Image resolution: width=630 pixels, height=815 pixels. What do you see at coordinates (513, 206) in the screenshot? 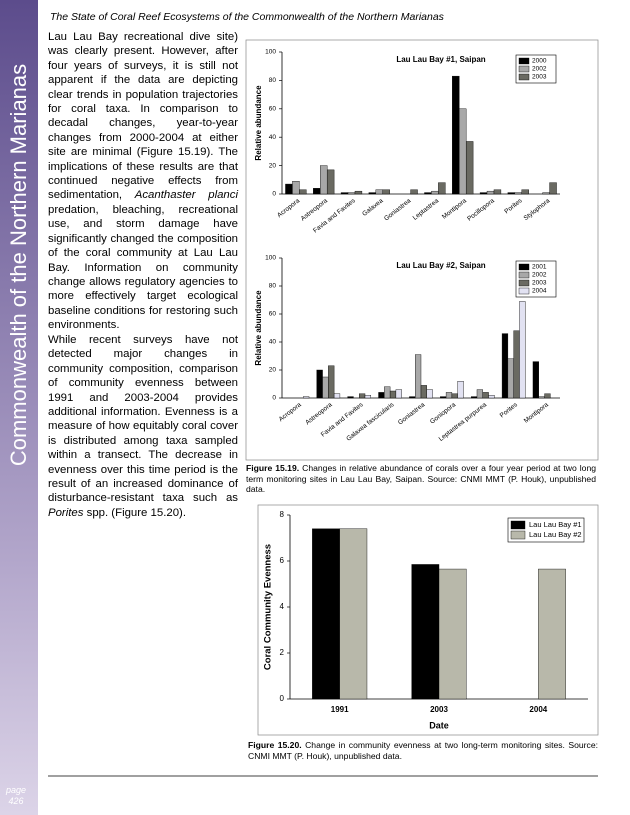
I see `x-tick-label: Porites` at bounding box center [513, 206].